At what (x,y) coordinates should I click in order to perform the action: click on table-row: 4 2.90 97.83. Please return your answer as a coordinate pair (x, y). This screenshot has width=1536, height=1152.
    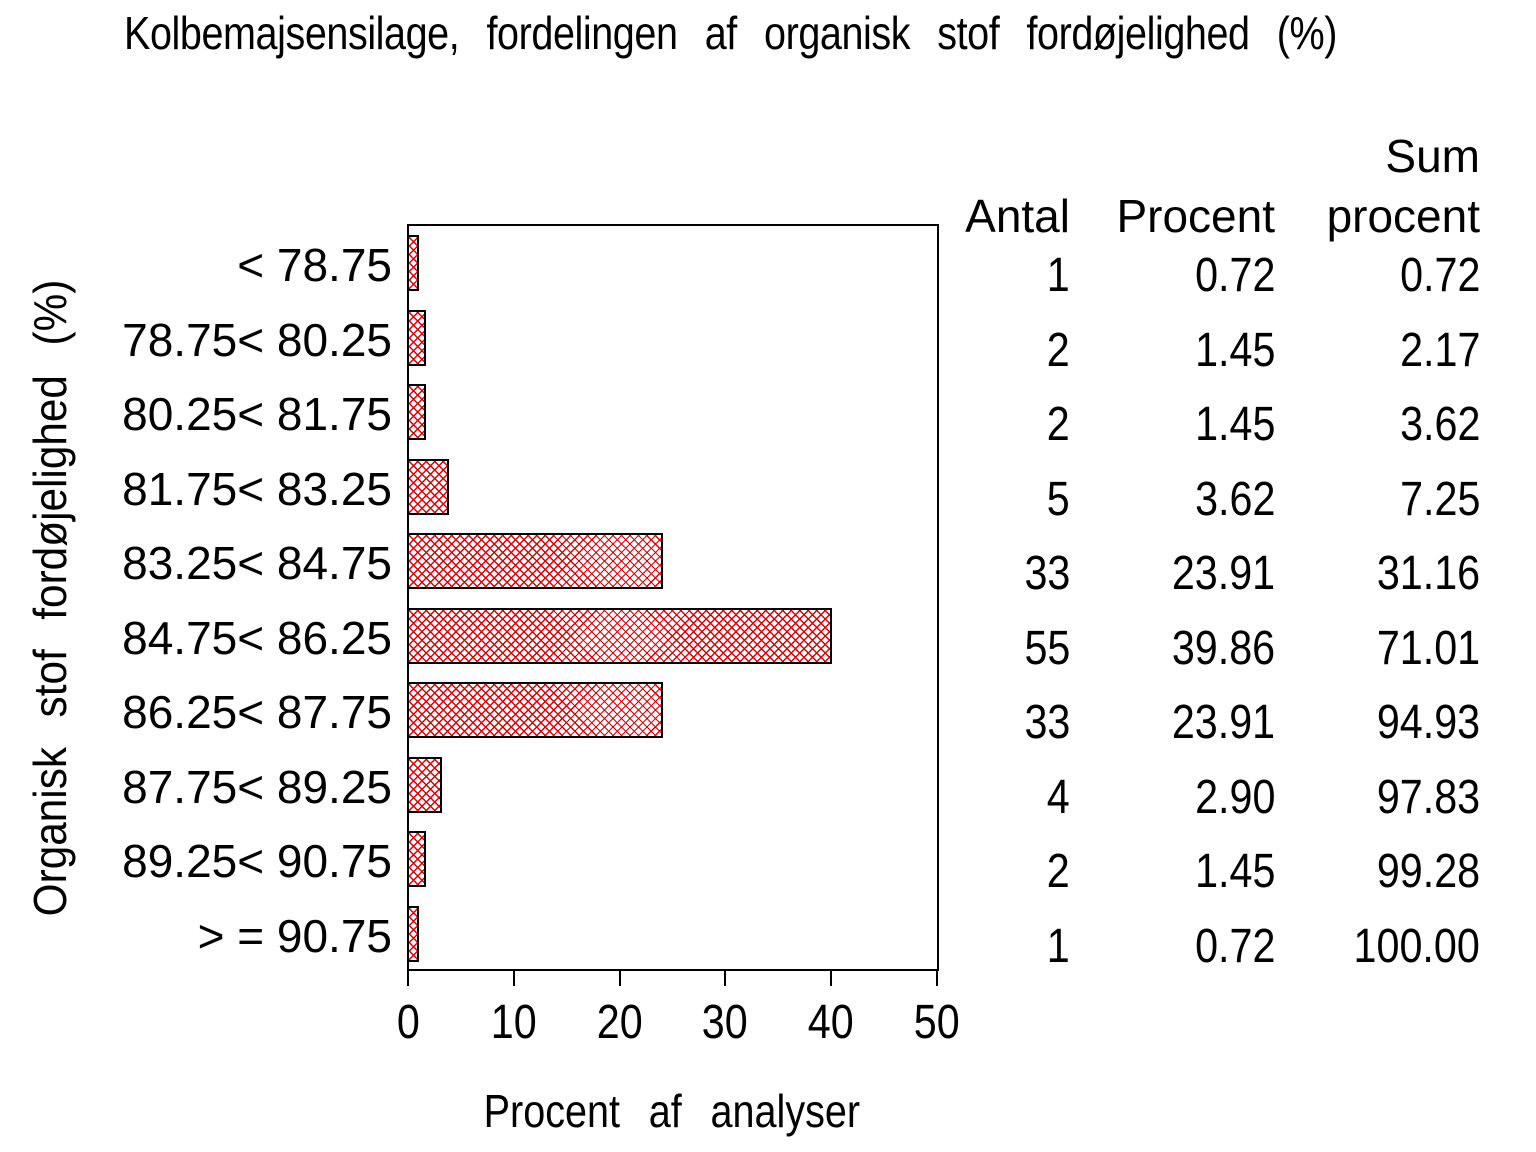
    Looking at the image, I should click on (1215, 798).